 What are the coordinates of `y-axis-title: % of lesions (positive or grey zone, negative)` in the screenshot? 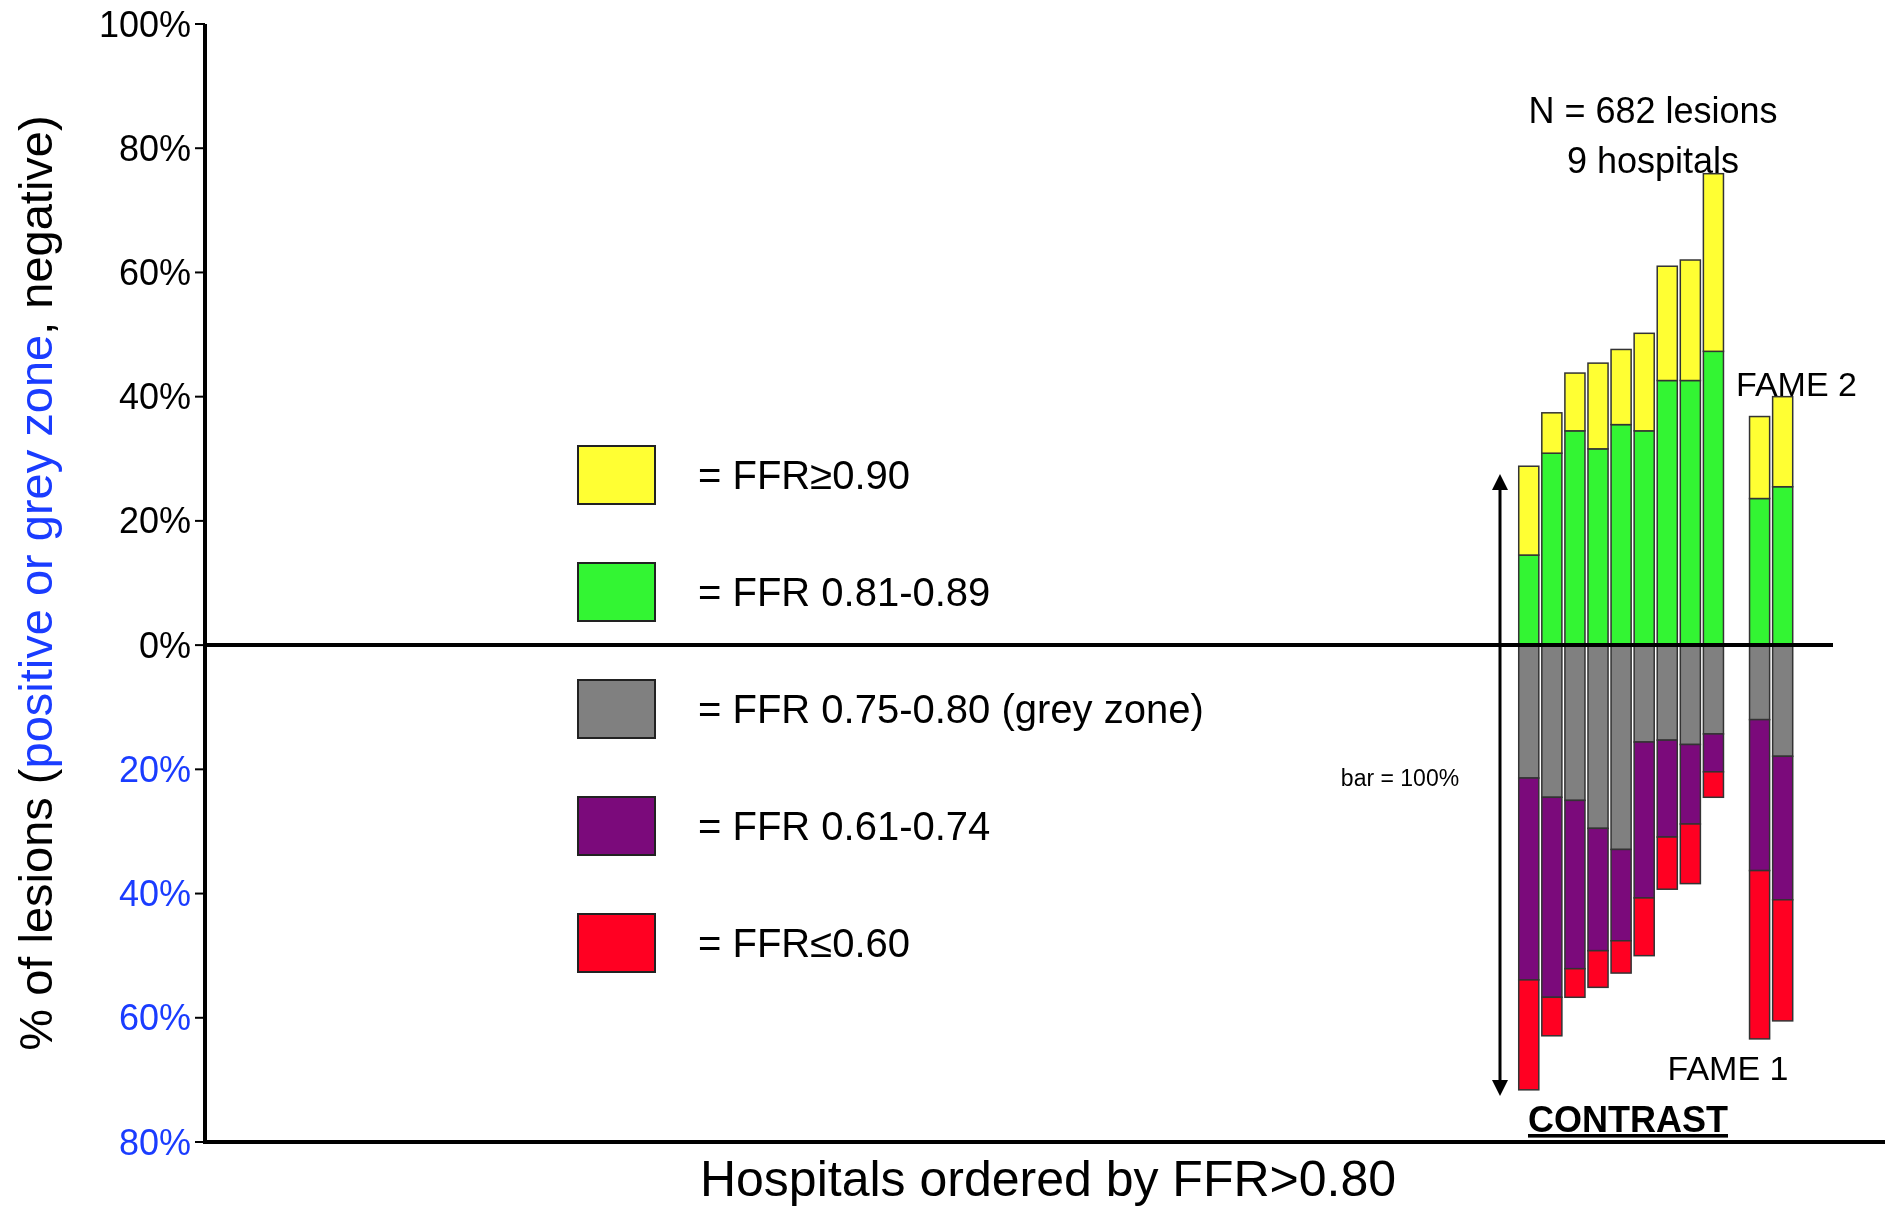 It's located at (35, 583).